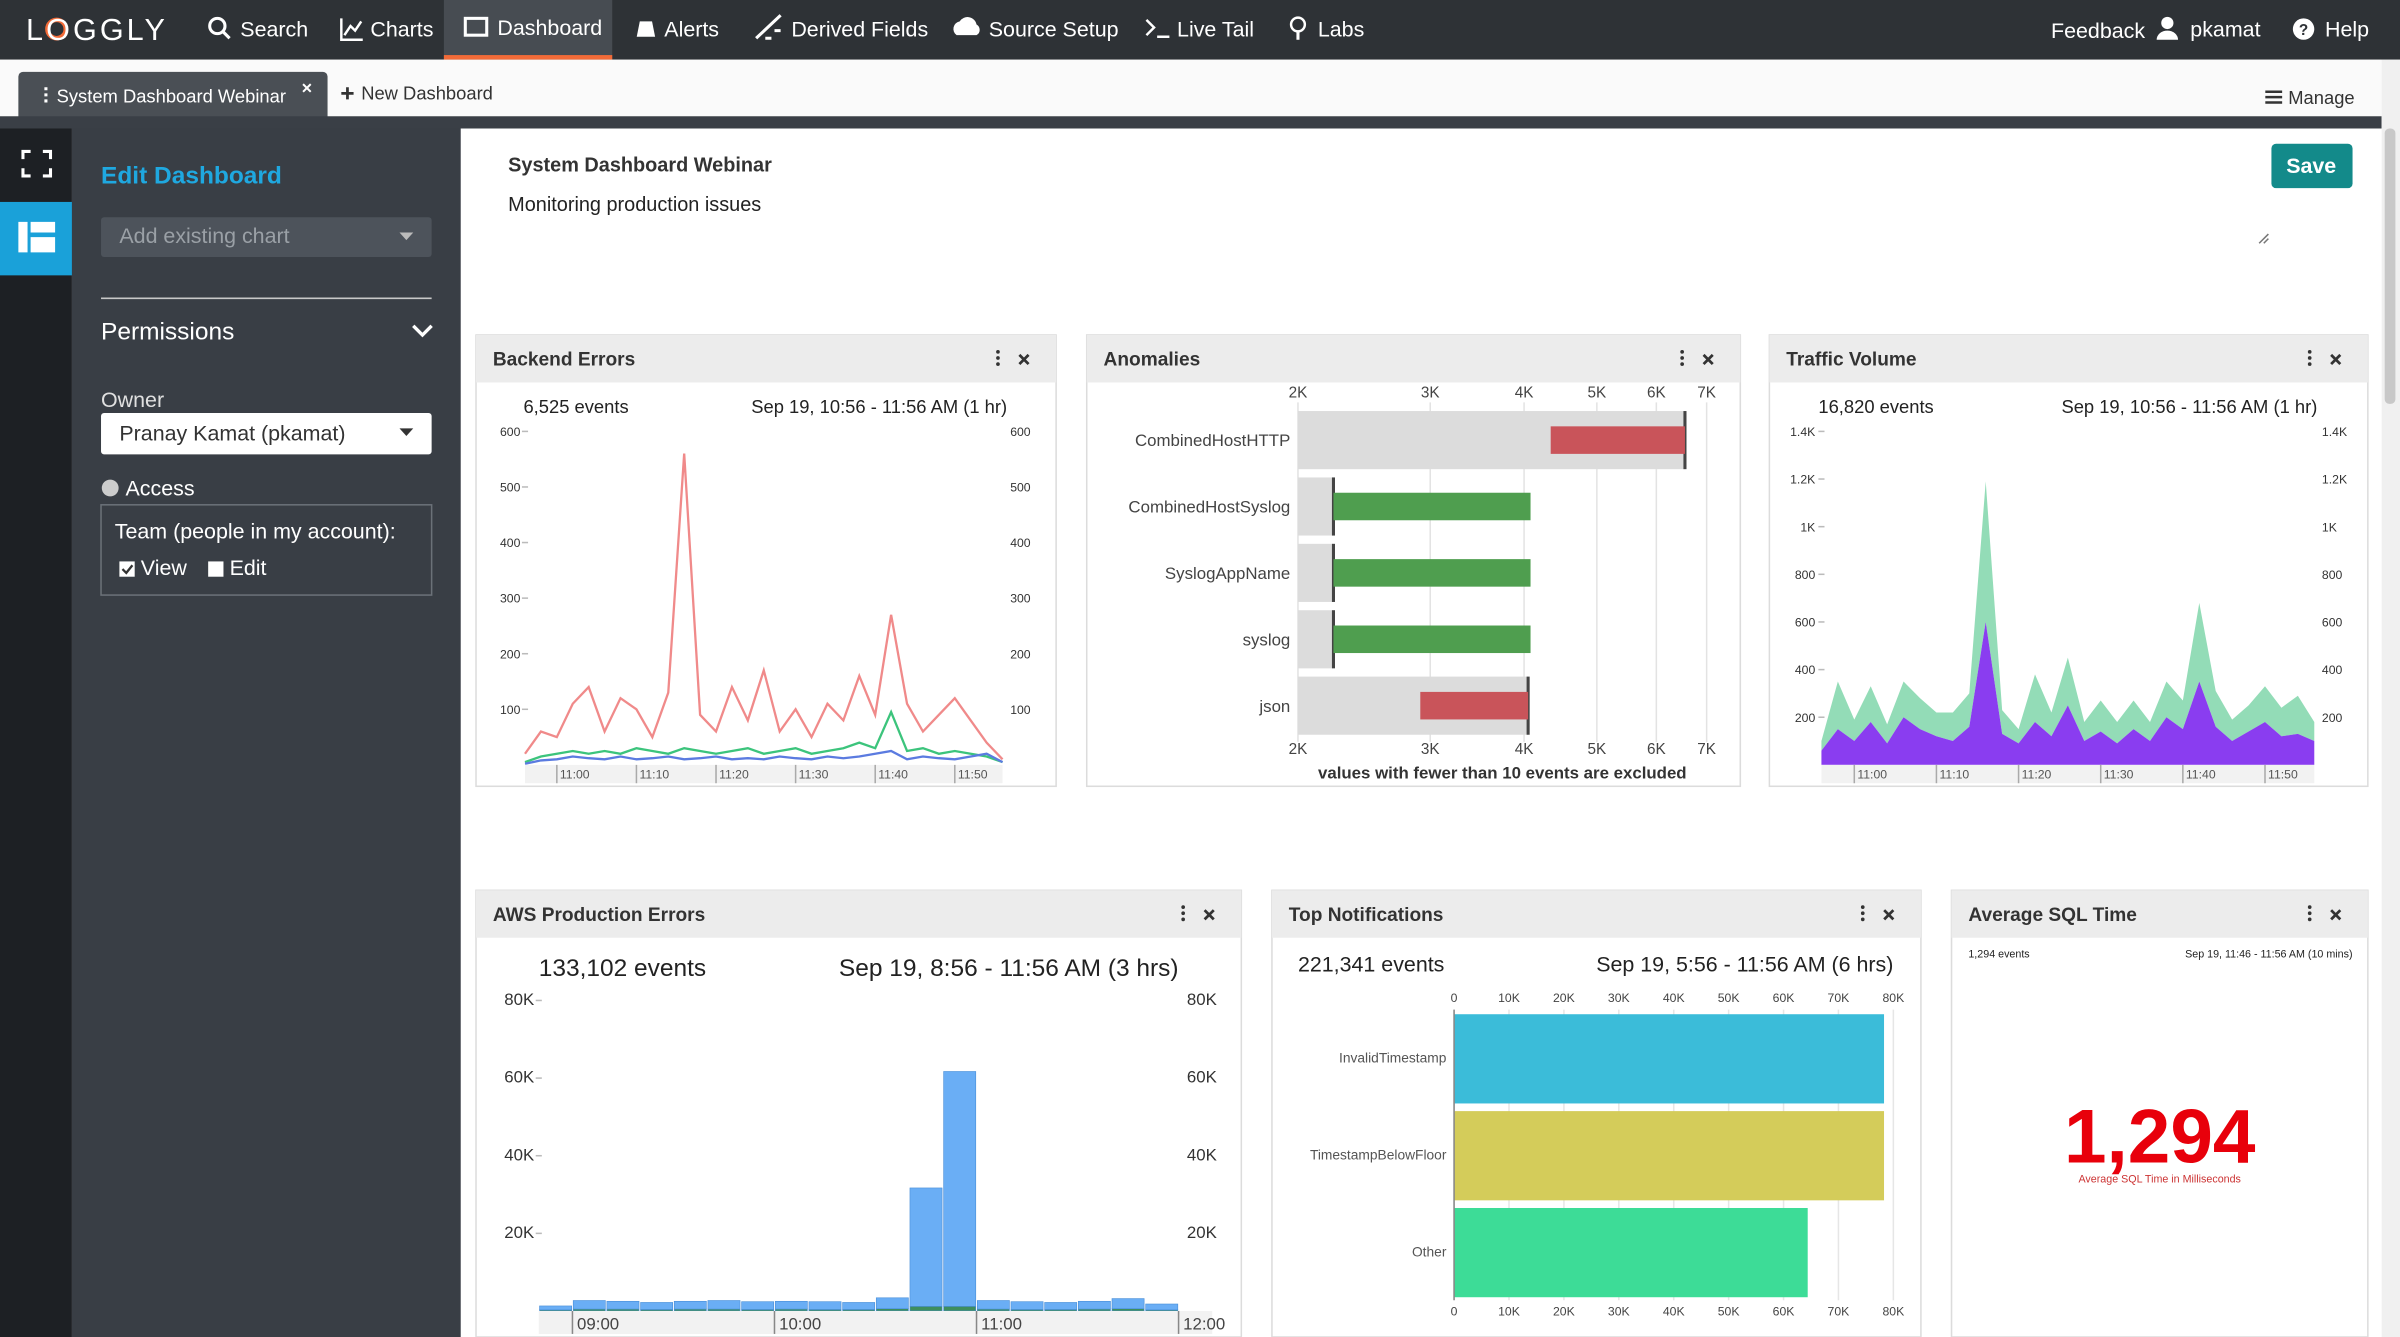 The image size is (2400, 1337). What do you see at coordinates (1429, 1251) in the screenshot?
I see `category-label: Other` at bounding box center [1429, 1251].